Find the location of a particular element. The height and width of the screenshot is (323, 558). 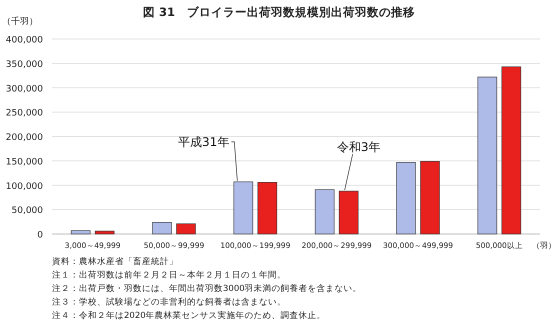

text: 注２：出荷戸数・羽数には、年間出荷羽数3000羽未満の飼養者を含まない。 is located at coordinates (207, 288).